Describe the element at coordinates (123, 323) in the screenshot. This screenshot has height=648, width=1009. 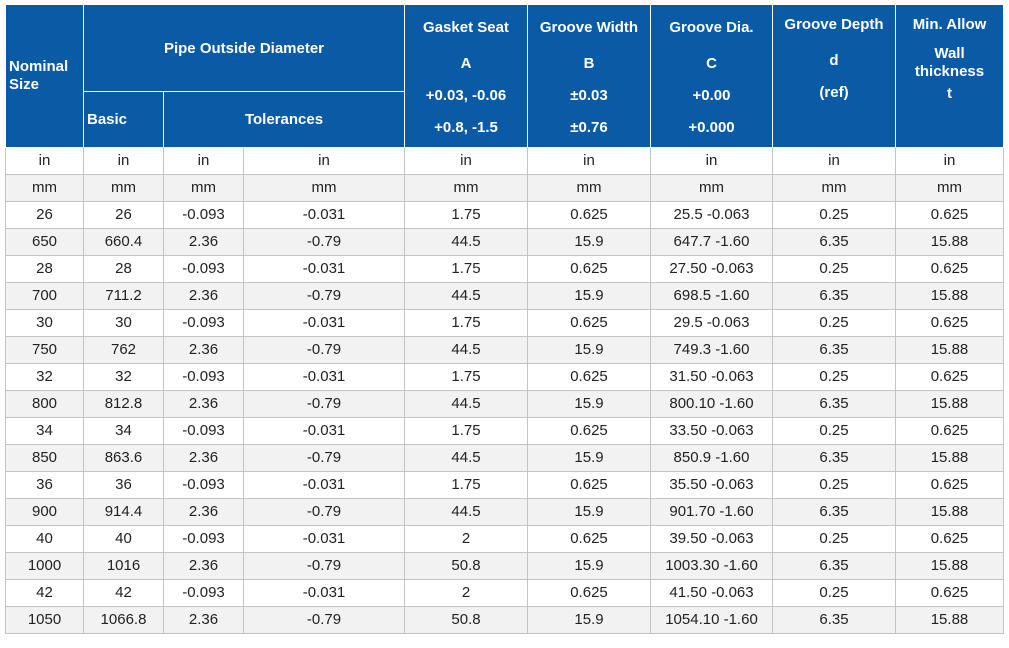
I see `cell-basic: 30` at that location.